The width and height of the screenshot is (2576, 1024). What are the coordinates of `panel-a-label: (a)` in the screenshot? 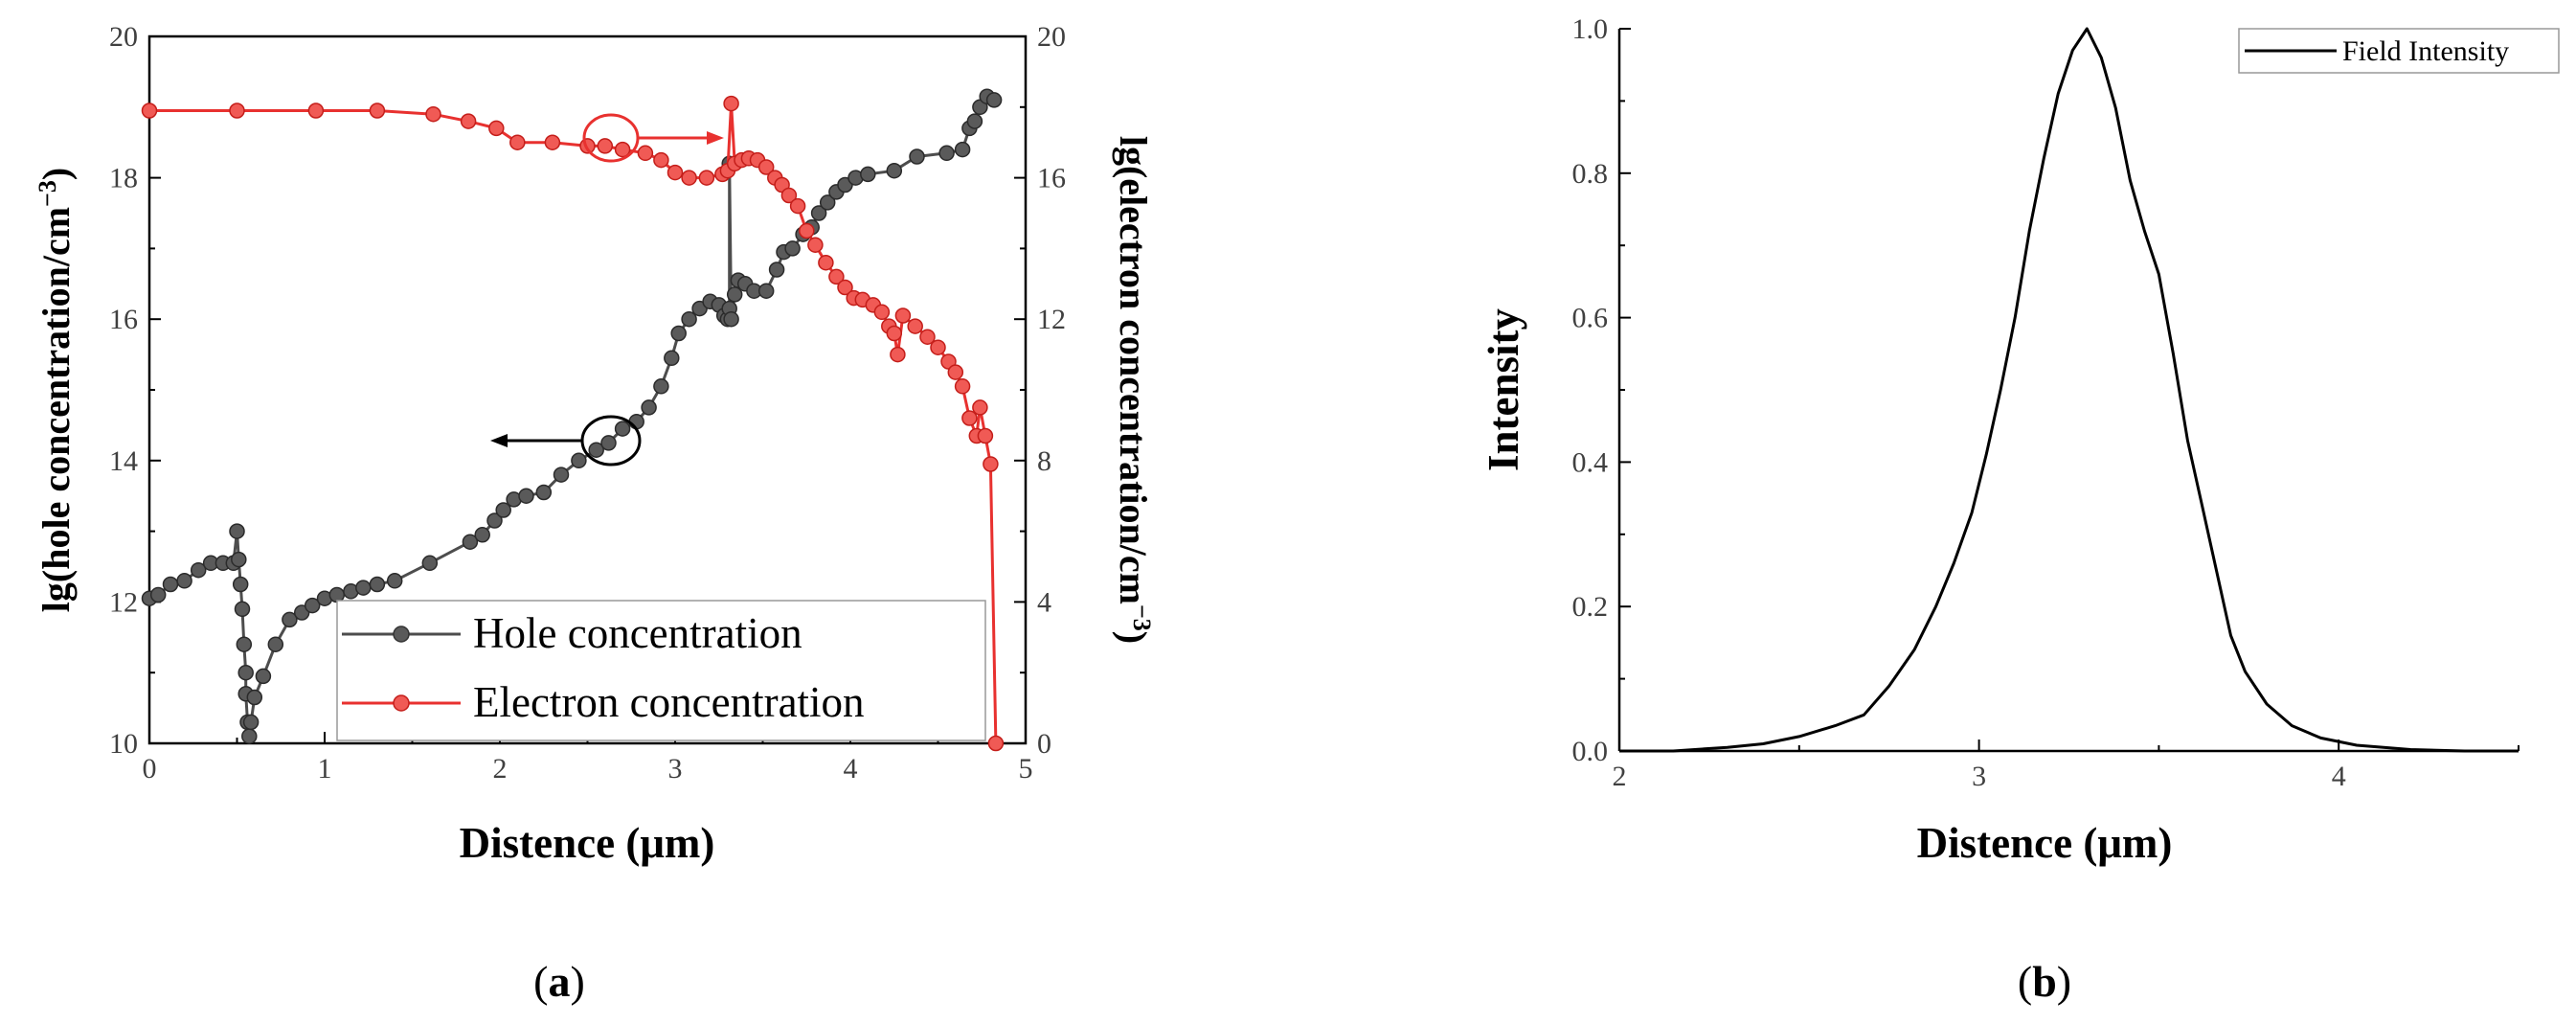 It's located at (559, 981).